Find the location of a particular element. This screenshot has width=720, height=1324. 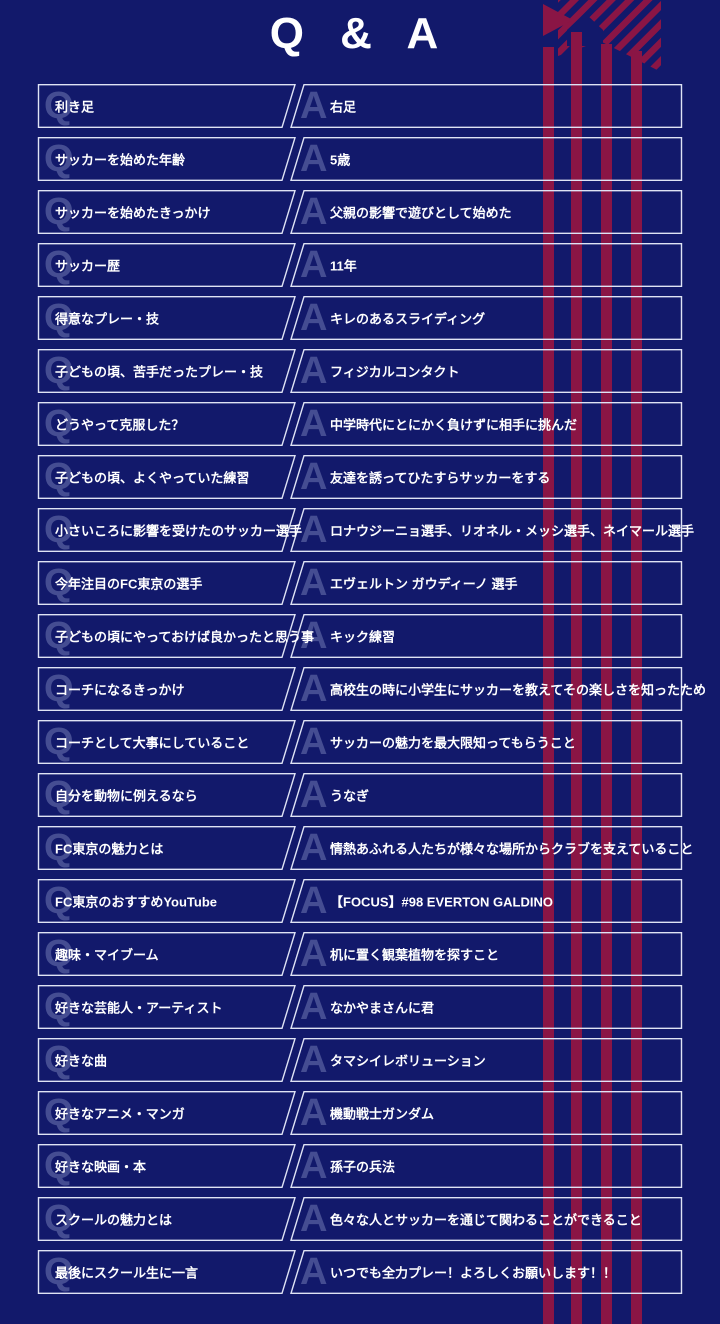

question-text: 好きな芸能人・アーティスト is located at coordinates (139, 1008).